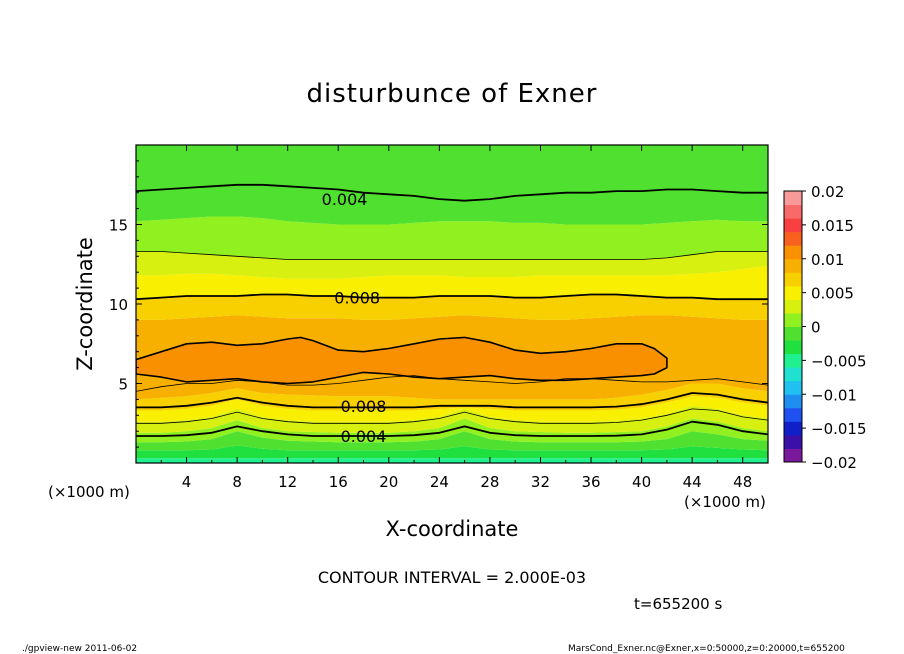 This screenshot has width=904, height=654. I want to click on x-axis-label: X-coordinate, so click(452, 529).